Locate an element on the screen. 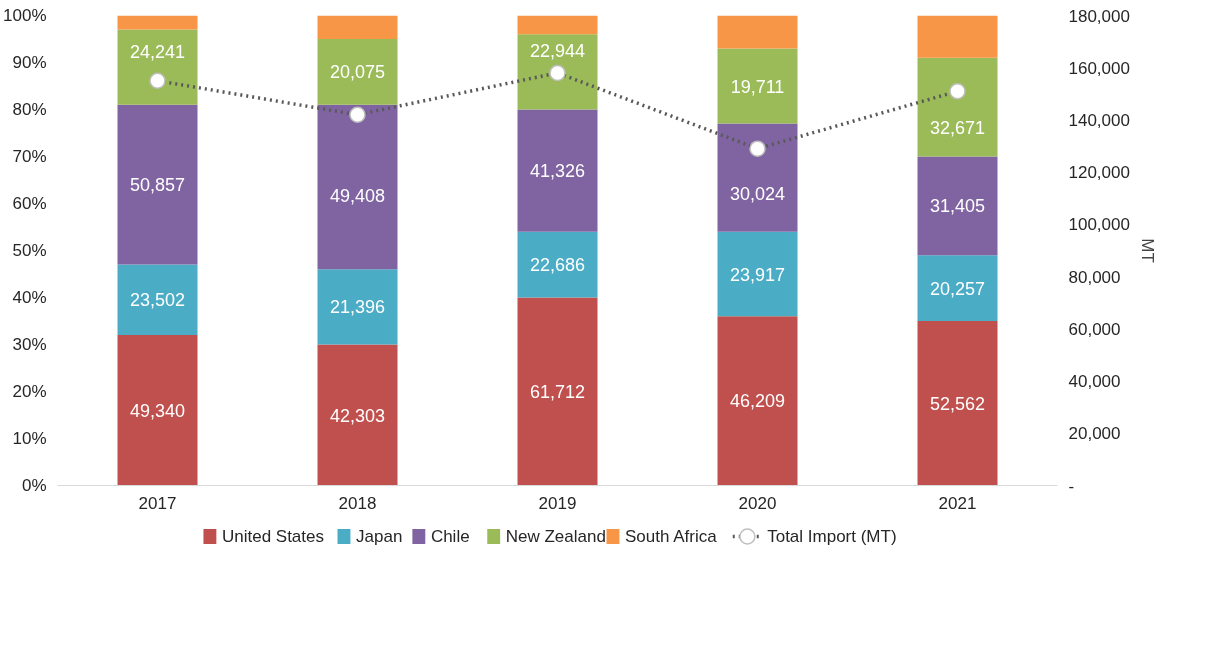 The height and width of the screenshot is (646, 1213). annotation: 20,075 is located at coordinates (357, 72).